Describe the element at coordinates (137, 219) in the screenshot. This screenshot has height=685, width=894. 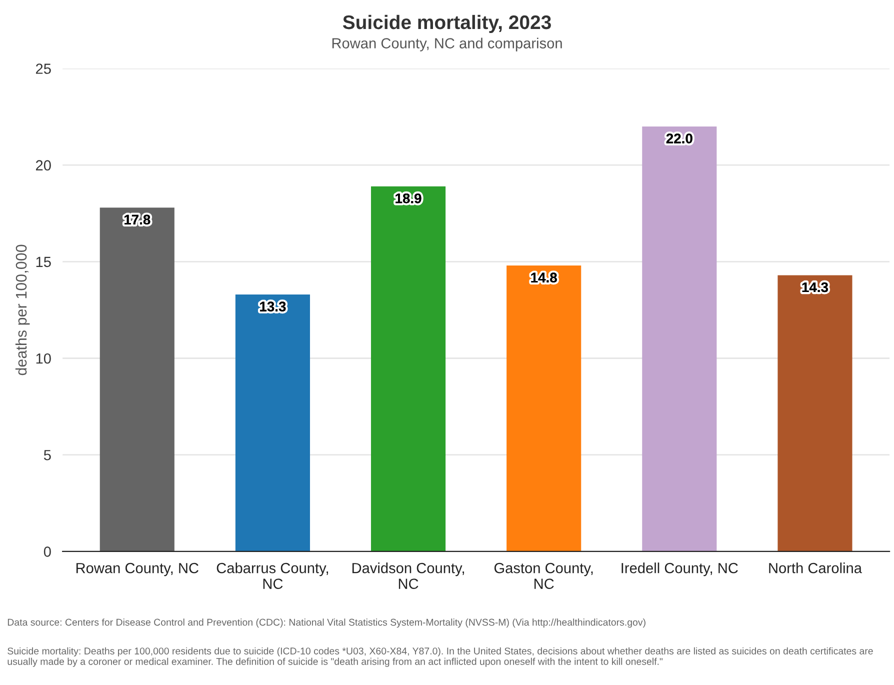
I see `data-label: 17.8` at that location.